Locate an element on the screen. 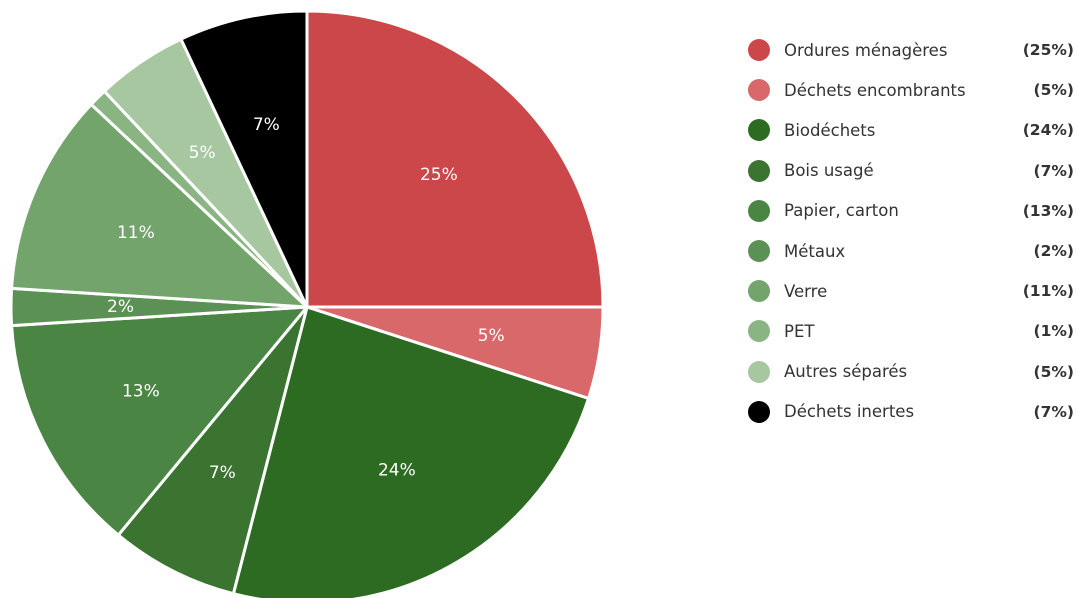 This screenshot has height=598, width=1078. legend-label: Métaux is located at coordinates (815, 251).